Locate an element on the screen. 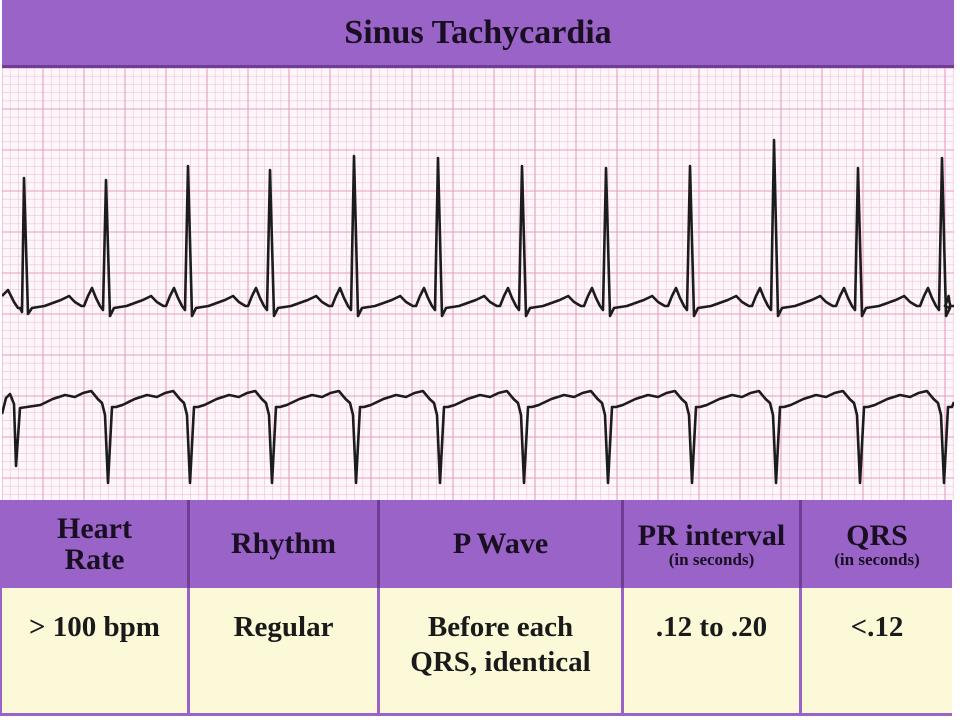 The image size is (960, 720). header-label-line: P Wave is located at coordinates (500, 544).